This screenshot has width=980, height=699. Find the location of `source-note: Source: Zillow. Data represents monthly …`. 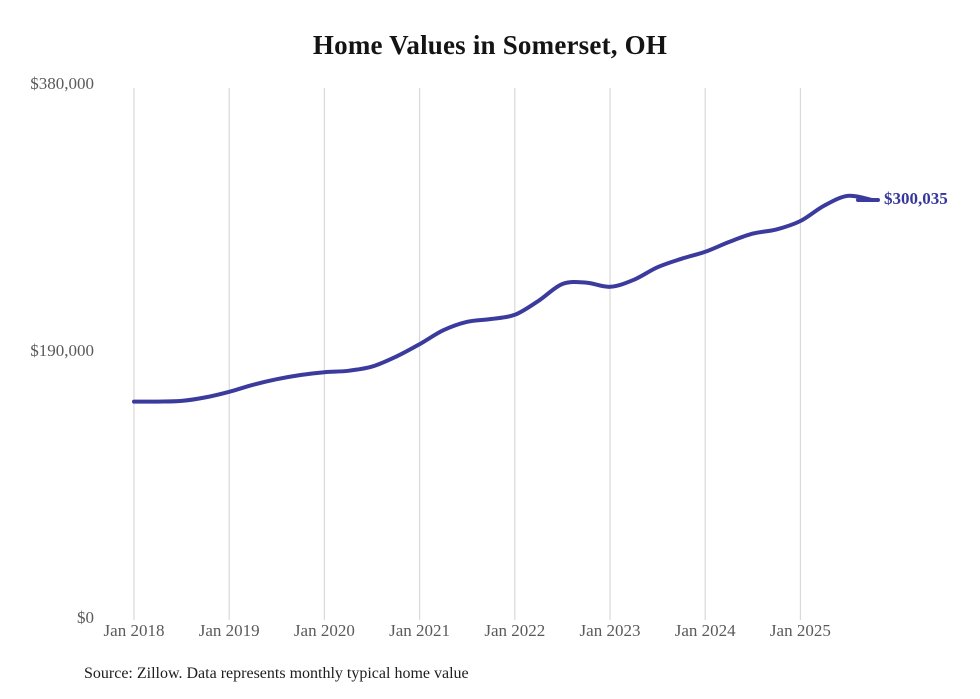

source-note: Source: Zillow. Data represents monthly … is located at coordinates (276, 673).